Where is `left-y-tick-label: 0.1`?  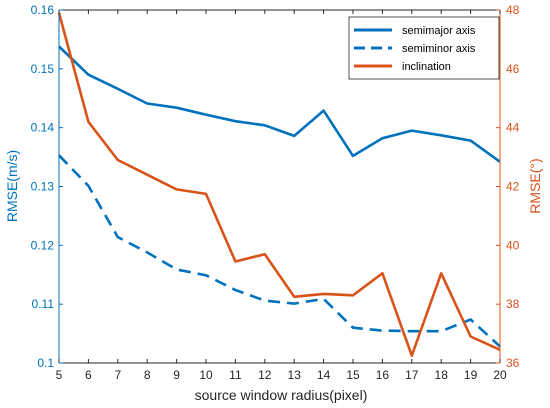 left-y-tick-label: 0.1 is located at coordinates (45, 363).